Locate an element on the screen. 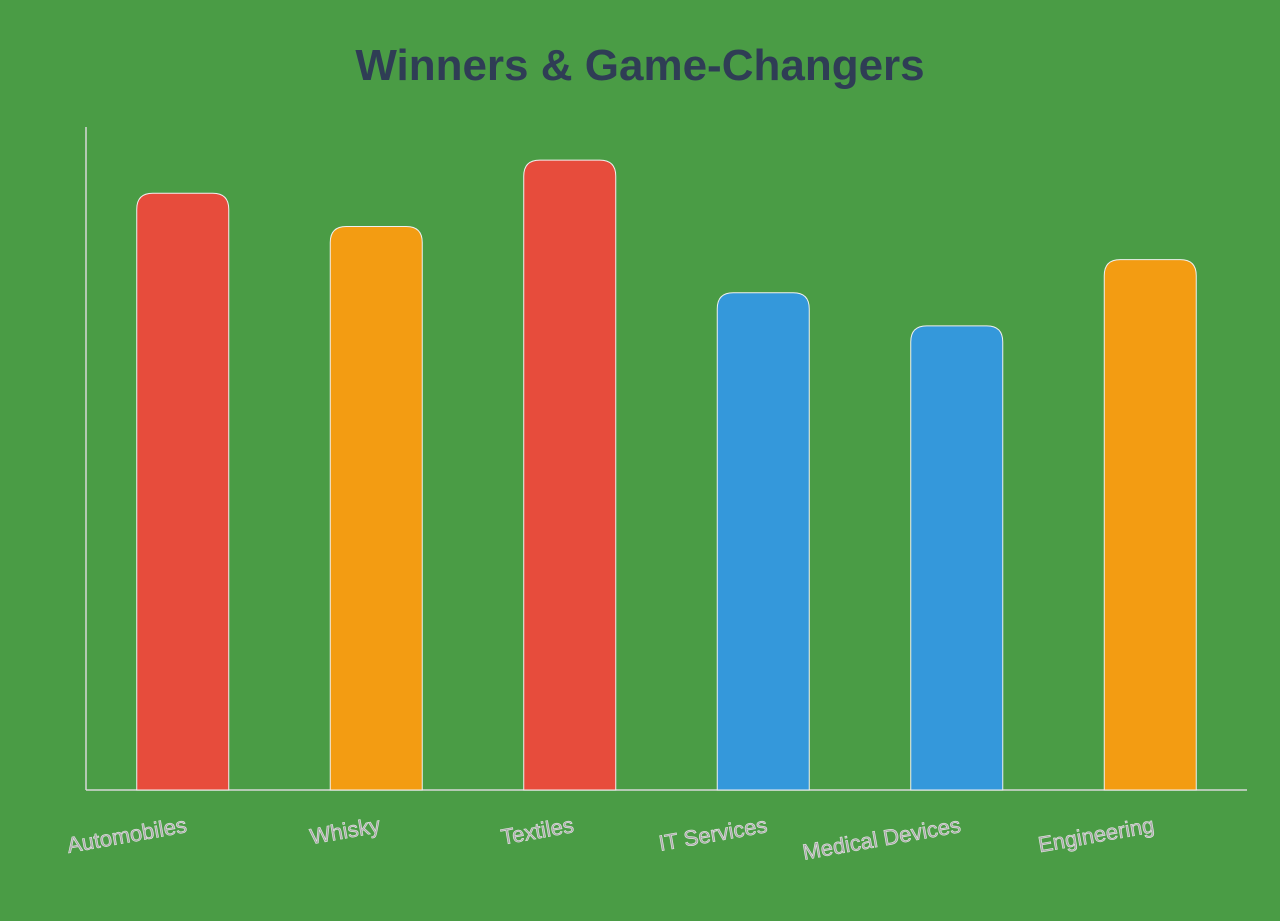  chart-title: Winners & Game-Changers is located at coordinates (639, 65).